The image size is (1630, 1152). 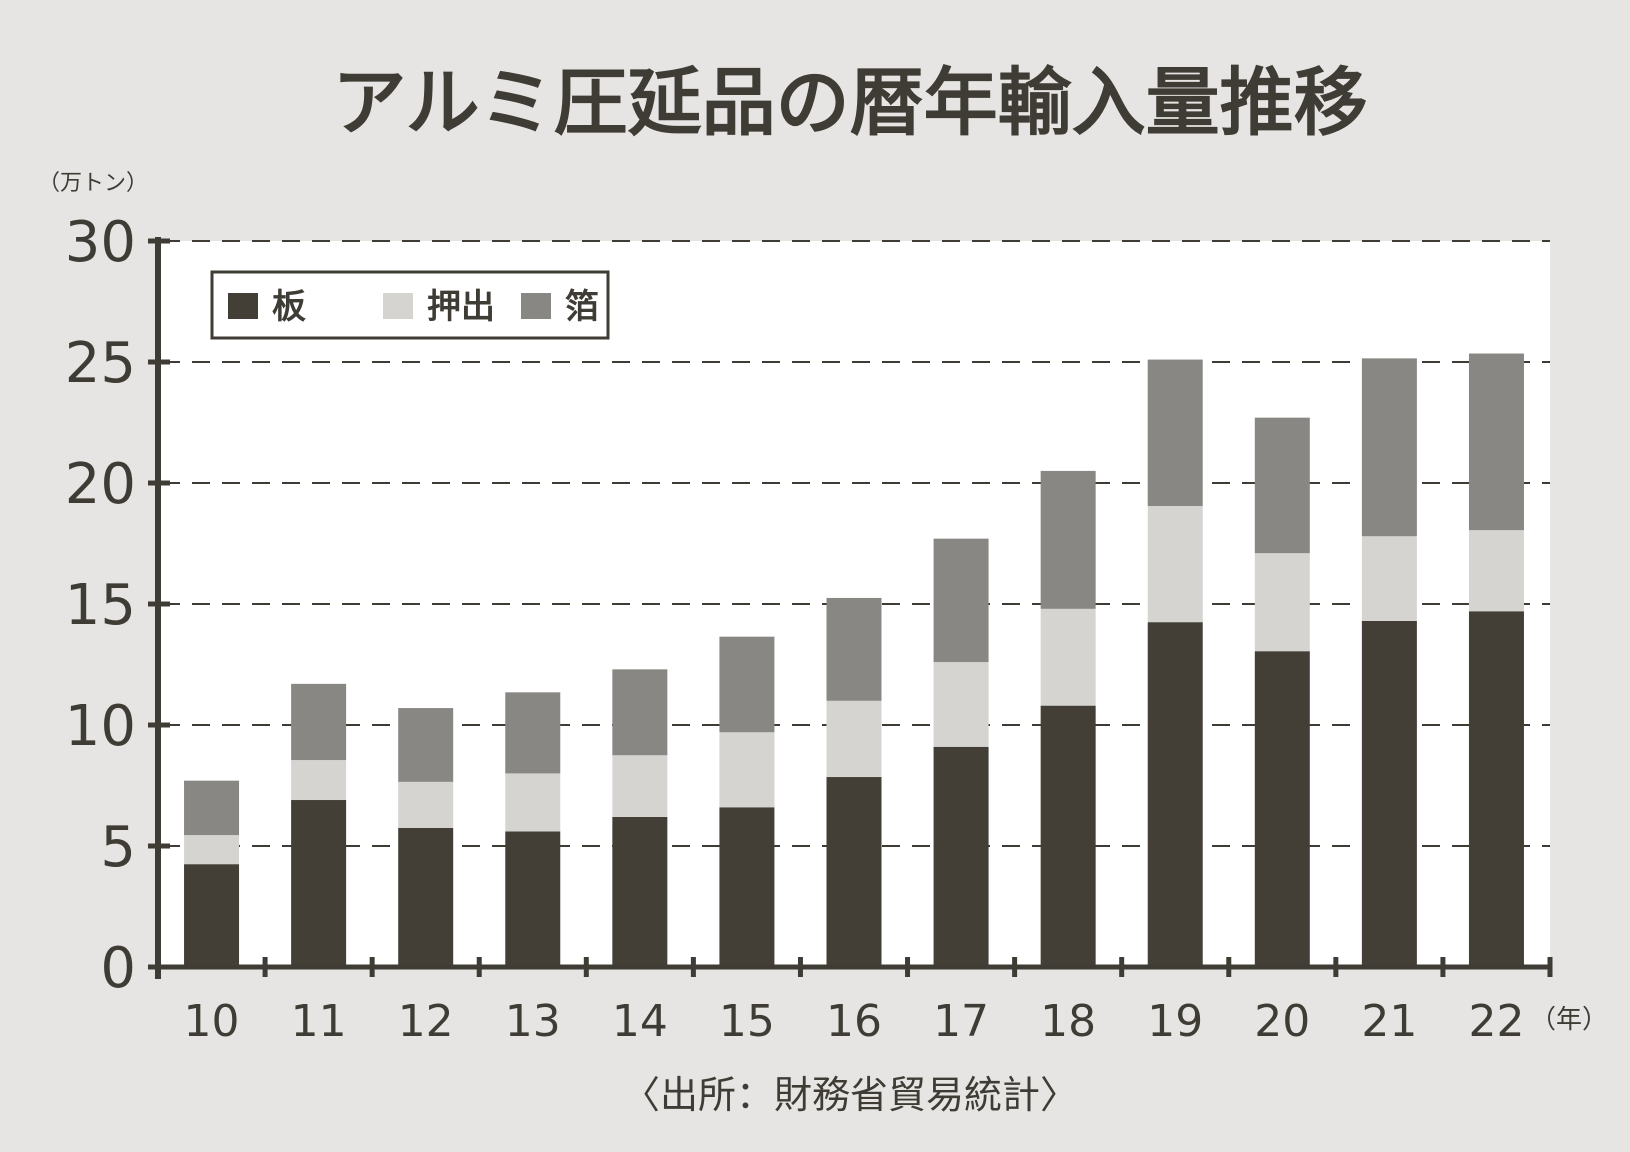 What do you see at coordinates (854, 872) in the screenshot?
I see `bar-segment-板-16` at bounding box center [854, 872].